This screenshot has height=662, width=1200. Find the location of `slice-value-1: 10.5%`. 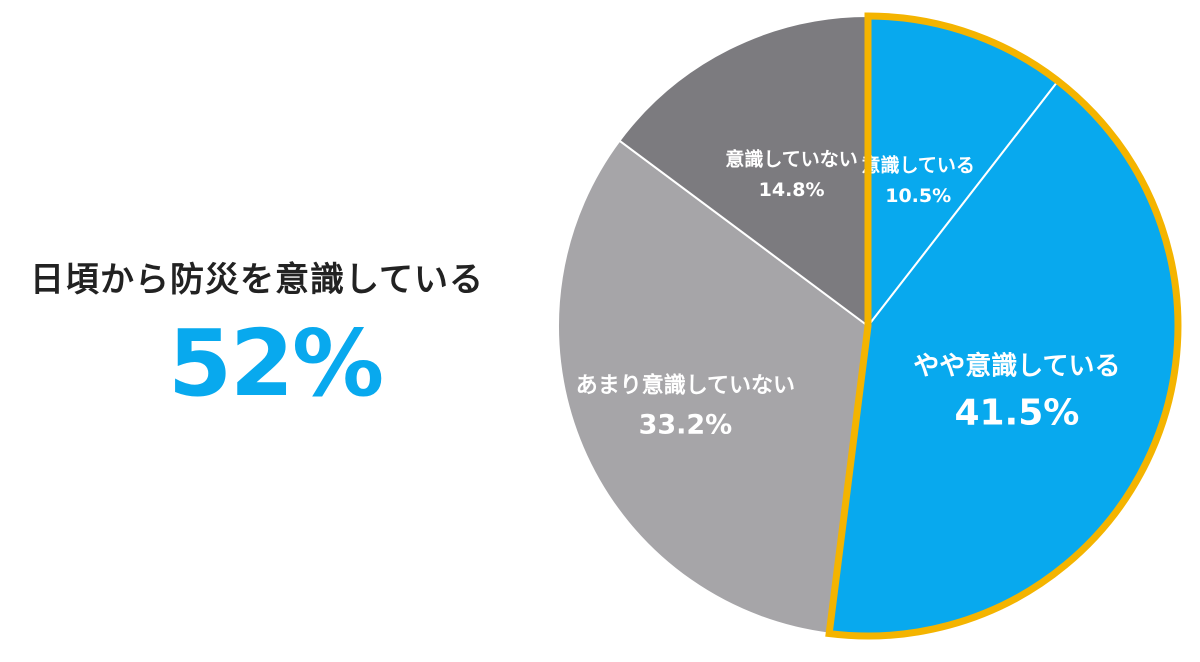

slice-value-1: 10.5% is located at coordinates (918, 196).